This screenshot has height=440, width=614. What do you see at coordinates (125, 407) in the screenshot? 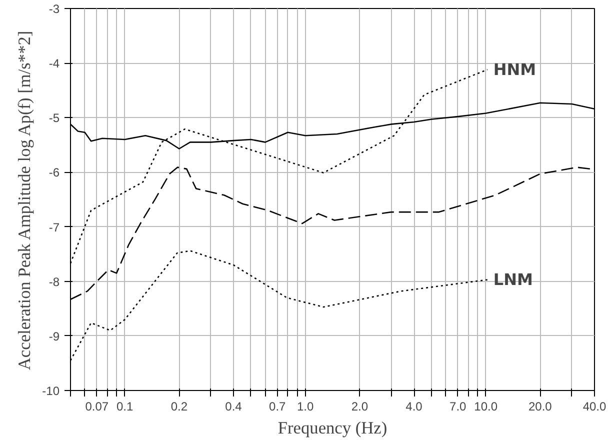
I see `x-tick-label: 0.1` at bounding box center [125, 407].